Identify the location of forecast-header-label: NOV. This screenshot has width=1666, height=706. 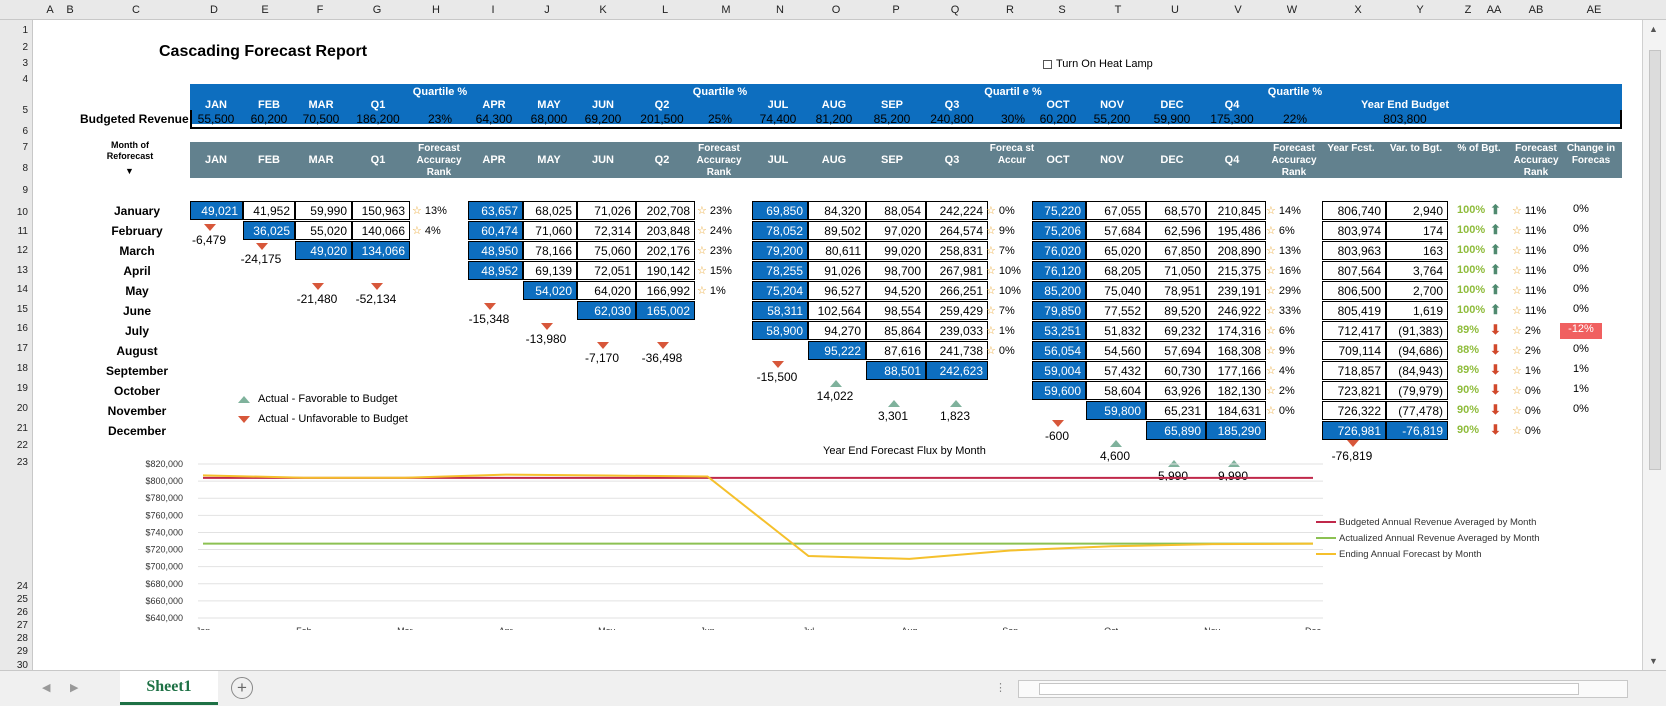
(1112, 160).